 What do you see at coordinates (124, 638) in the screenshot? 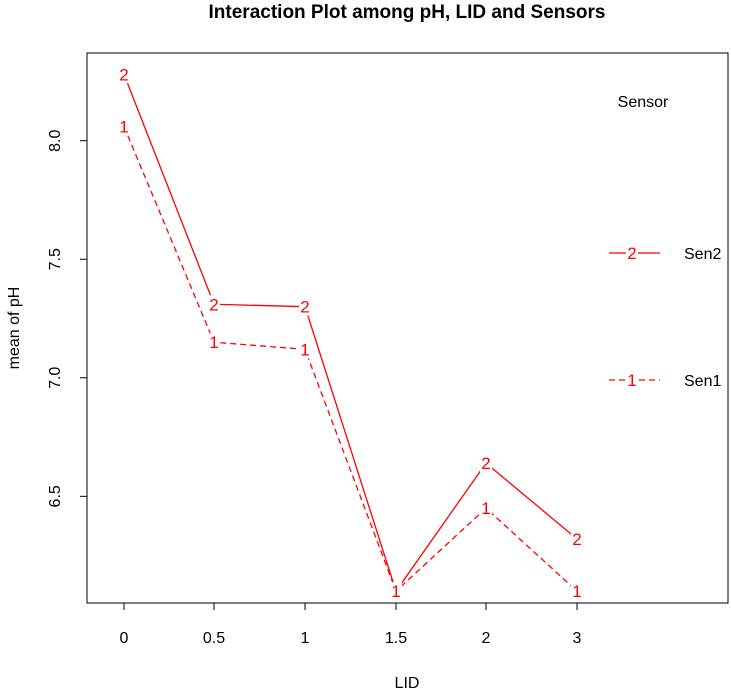
I see `x-tick-label: 0` at bounding box center [124, 638].